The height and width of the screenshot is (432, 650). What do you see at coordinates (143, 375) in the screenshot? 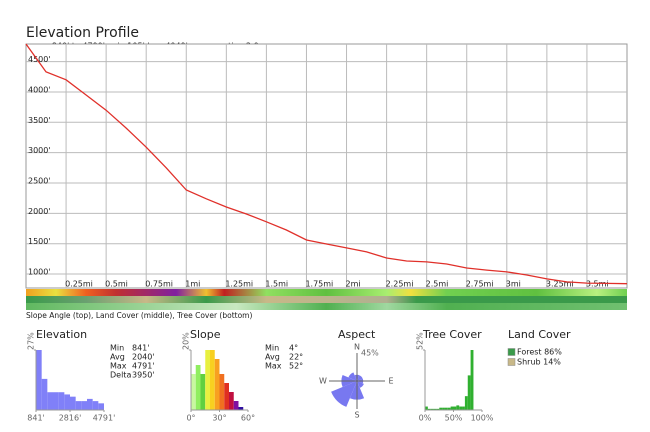
I see `stat-value: 3950'` at bounding box center [143, 375].